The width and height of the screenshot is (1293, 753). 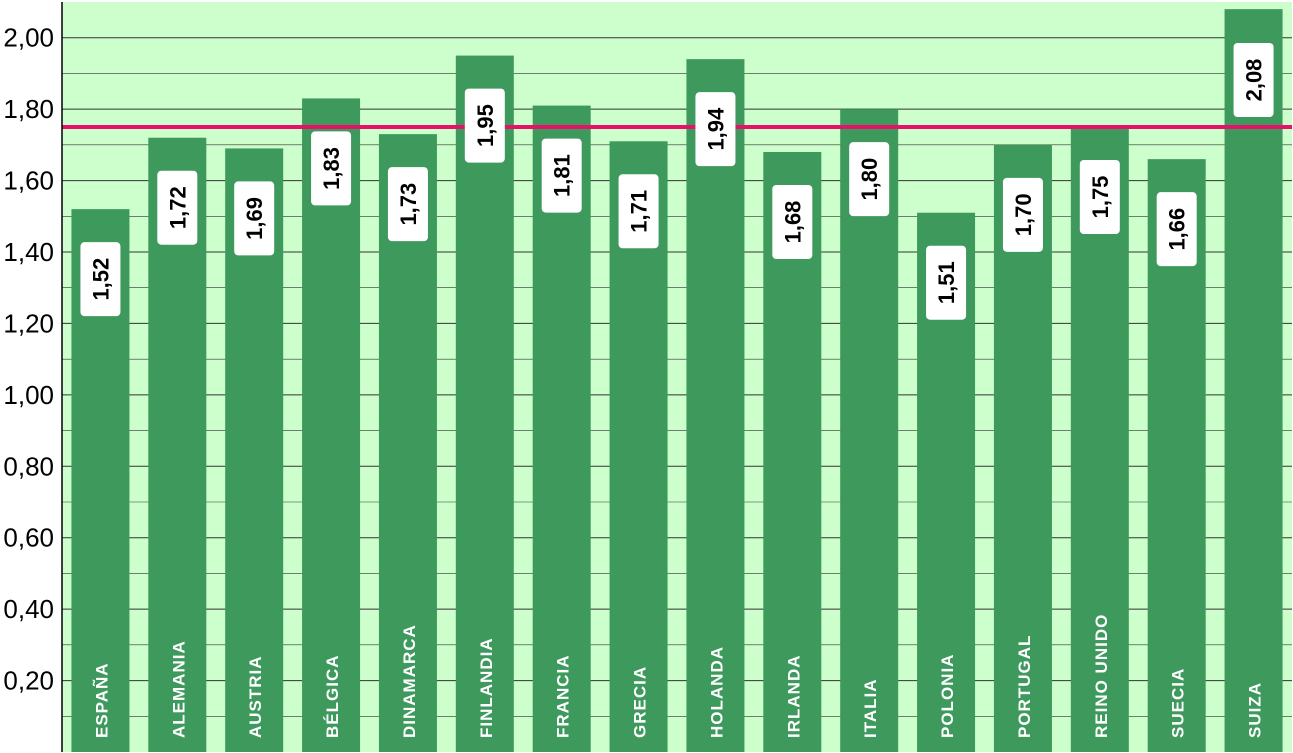 What do you see at coordinates (28, 681) in the screenshot?
I see `y-tick-label: 0,20` at bounding box center [28, 681].